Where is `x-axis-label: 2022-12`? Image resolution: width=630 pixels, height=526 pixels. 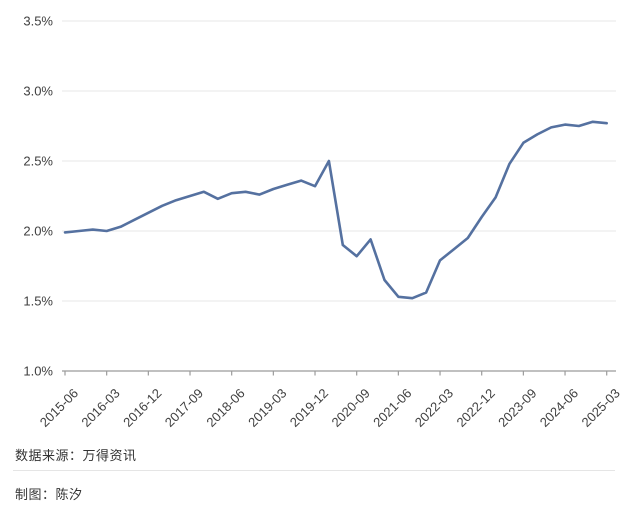
x-axis-label: 2022-12 is located at coordinates (475, 408).